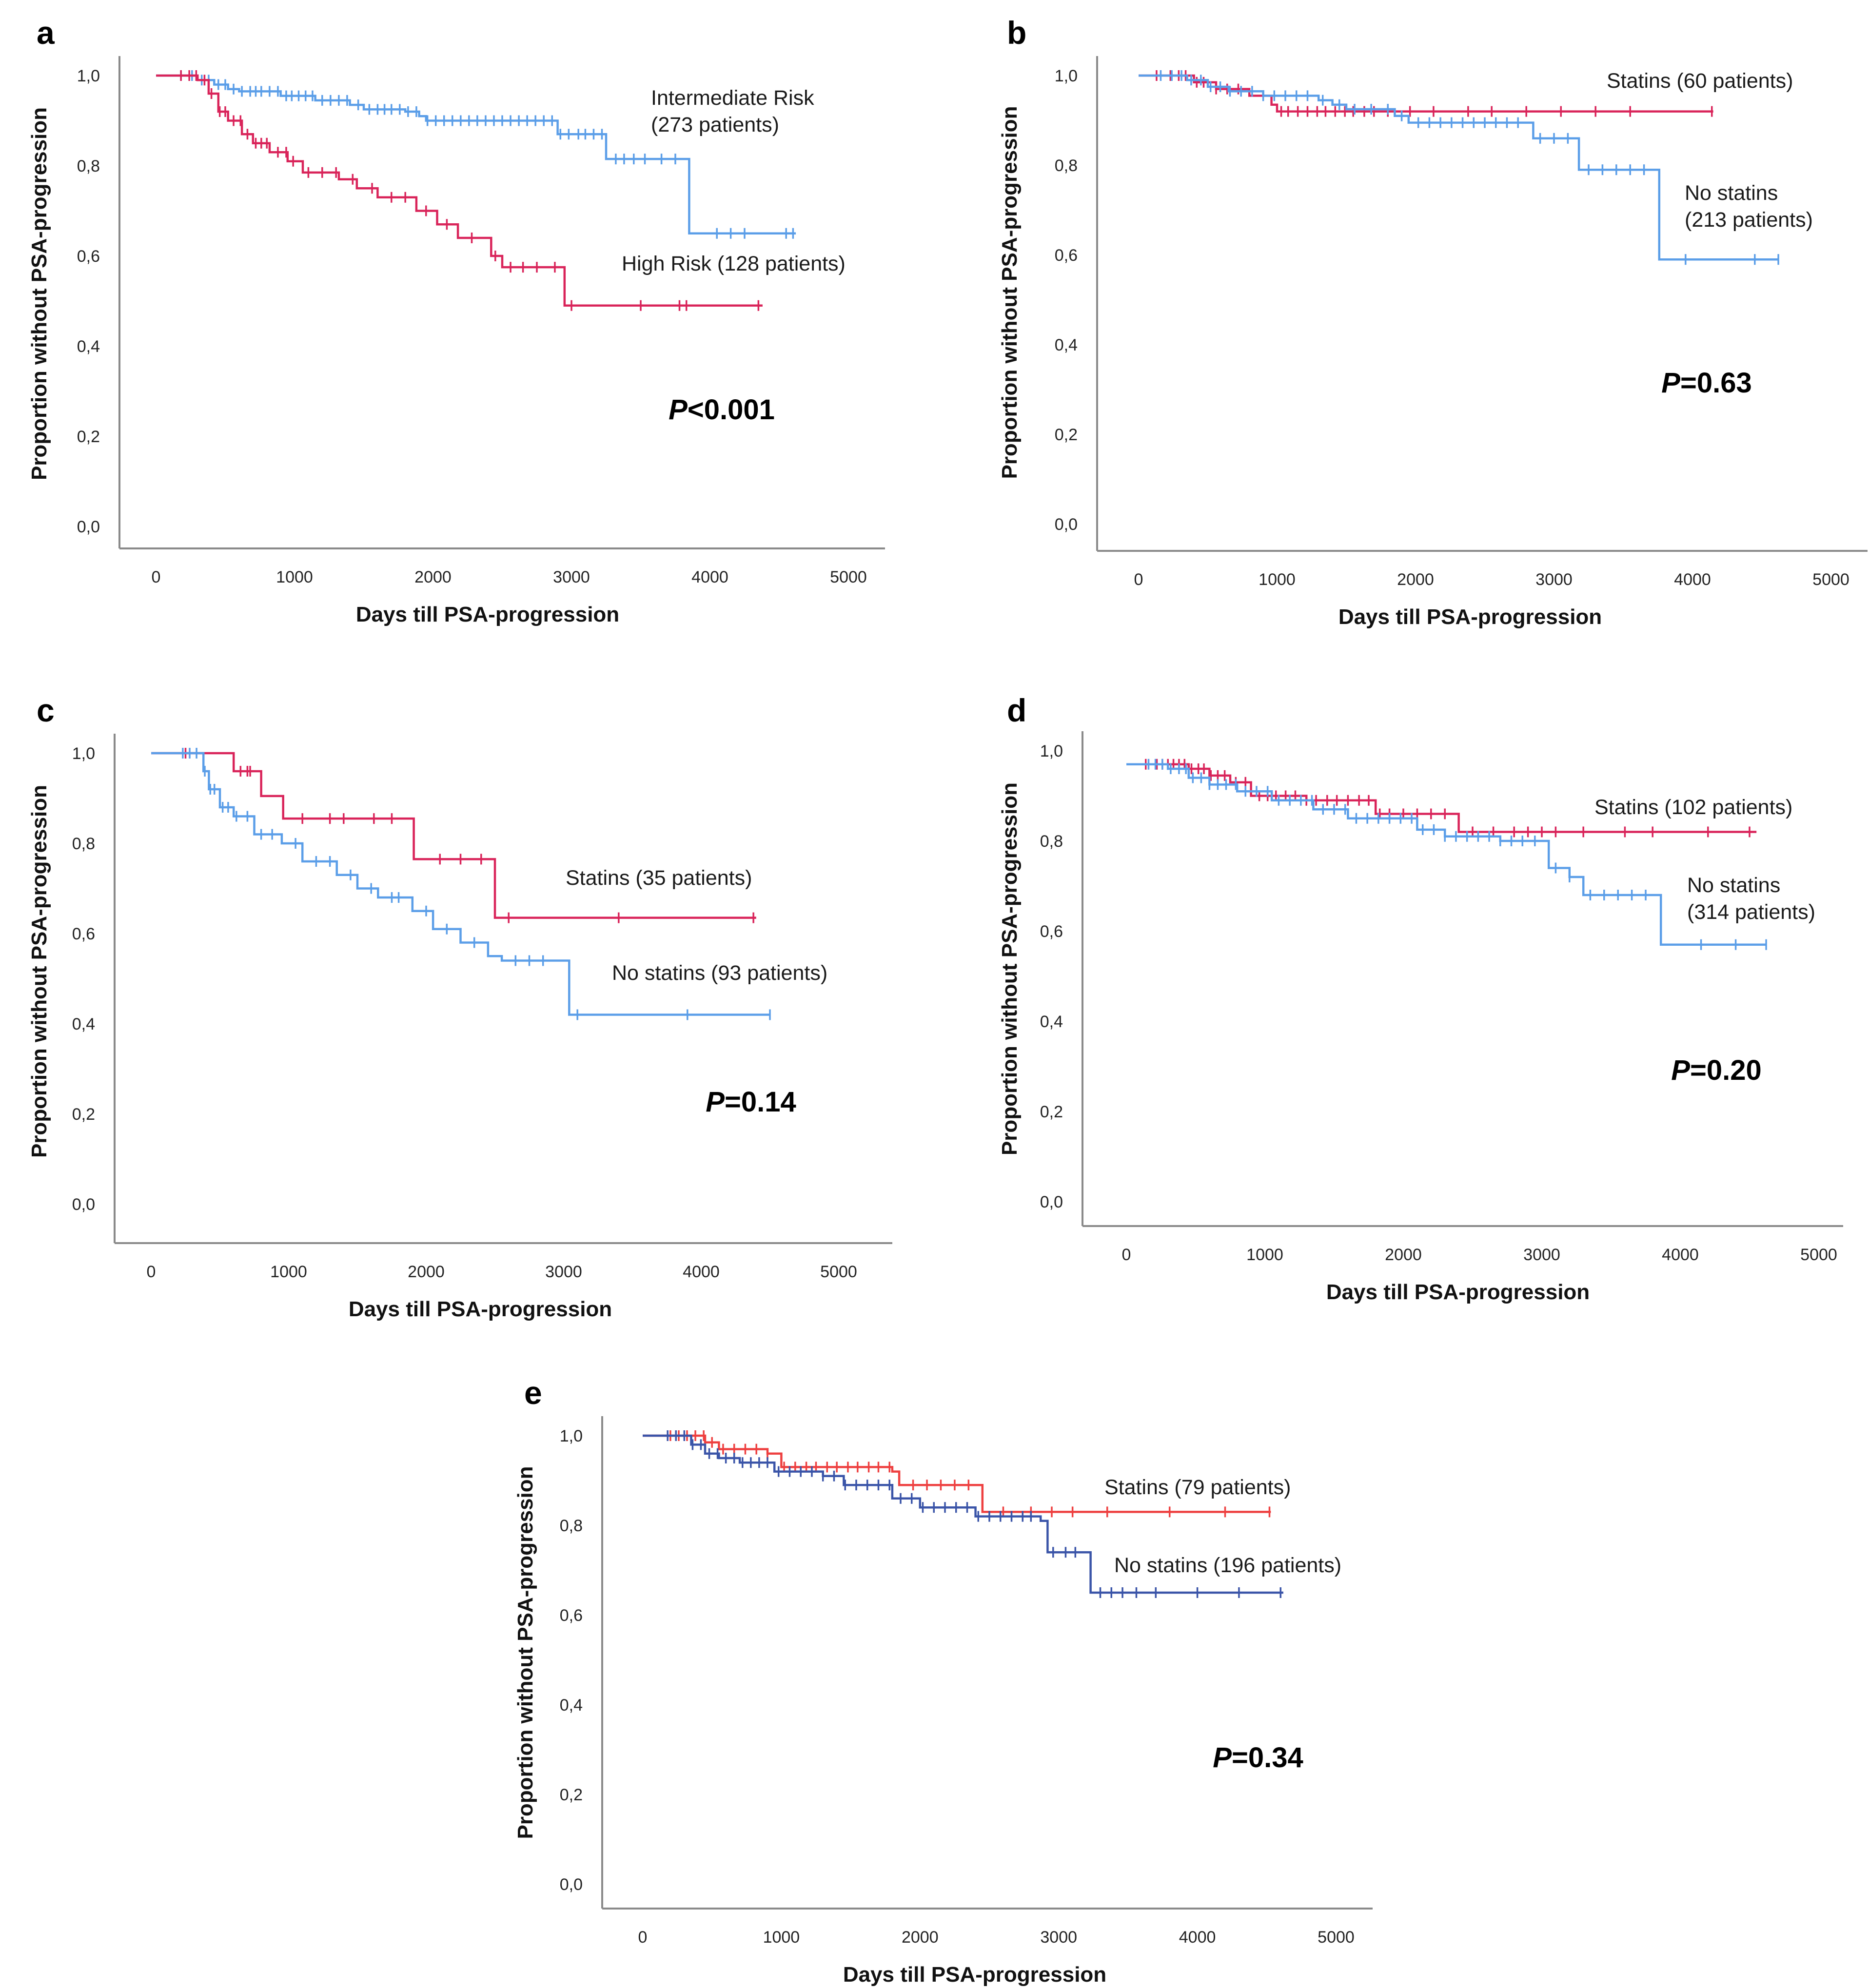 The height and width of the screenshot is (1988, 1869). Describe the element at coordinates (734, 263) in the screenshot. I see `series-label-1: High Risk (128 patients)` at that location.